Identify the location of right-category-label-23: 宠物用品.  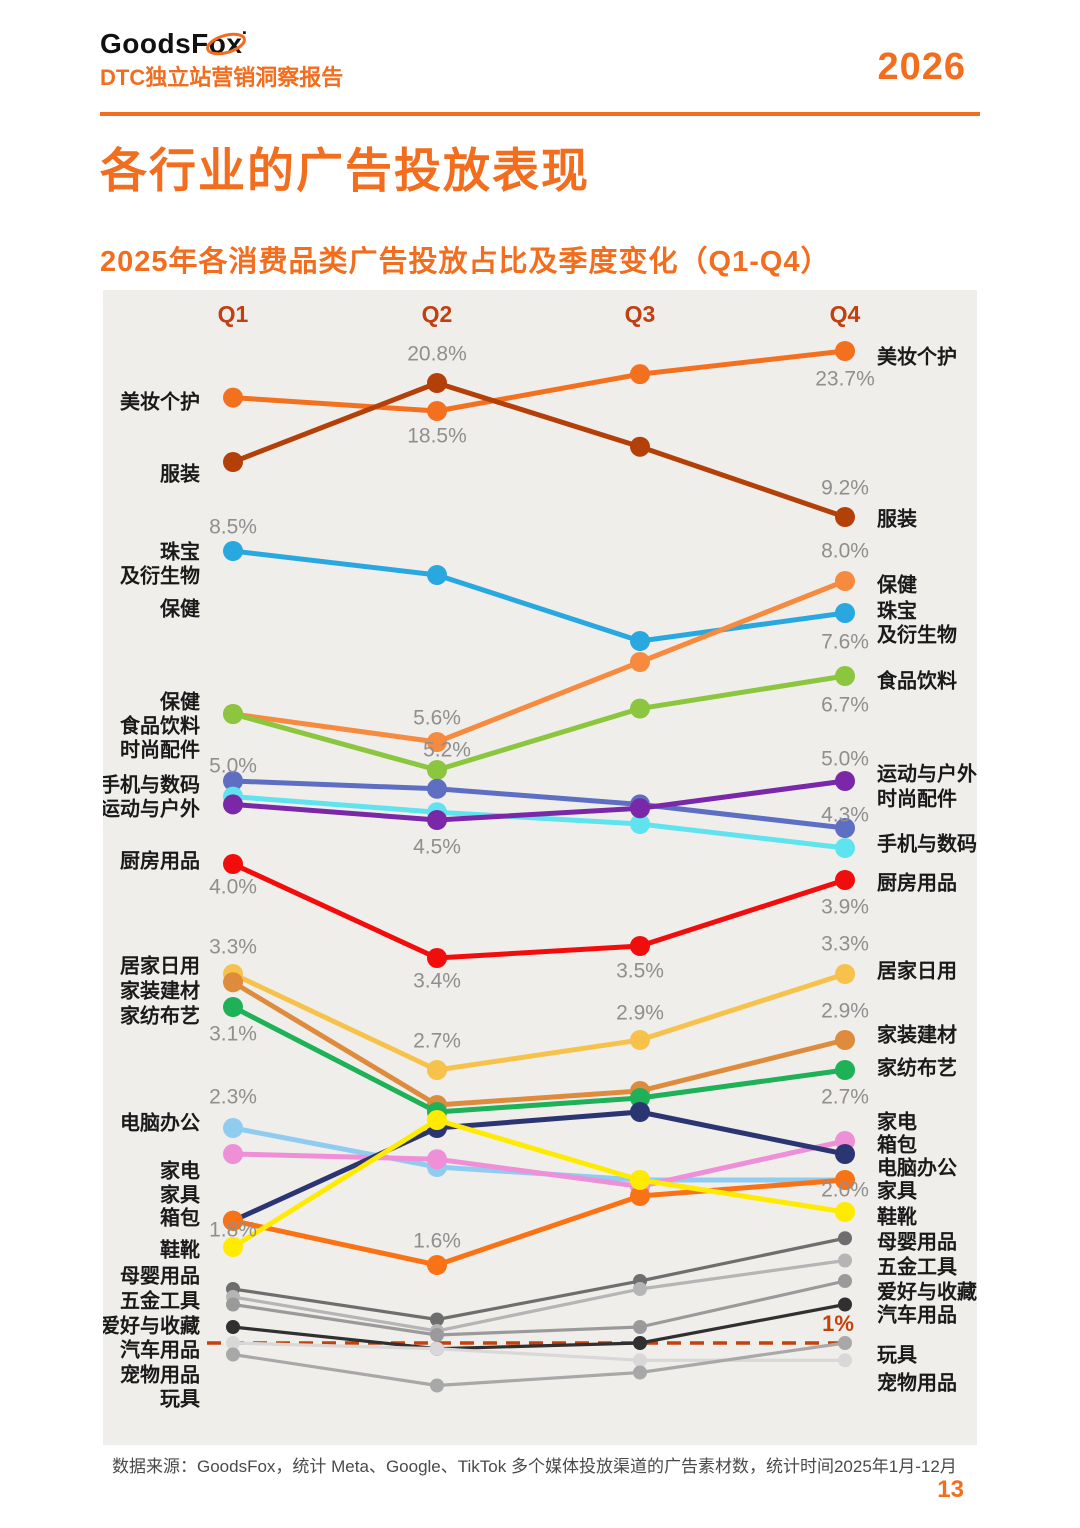
(917, 1382).